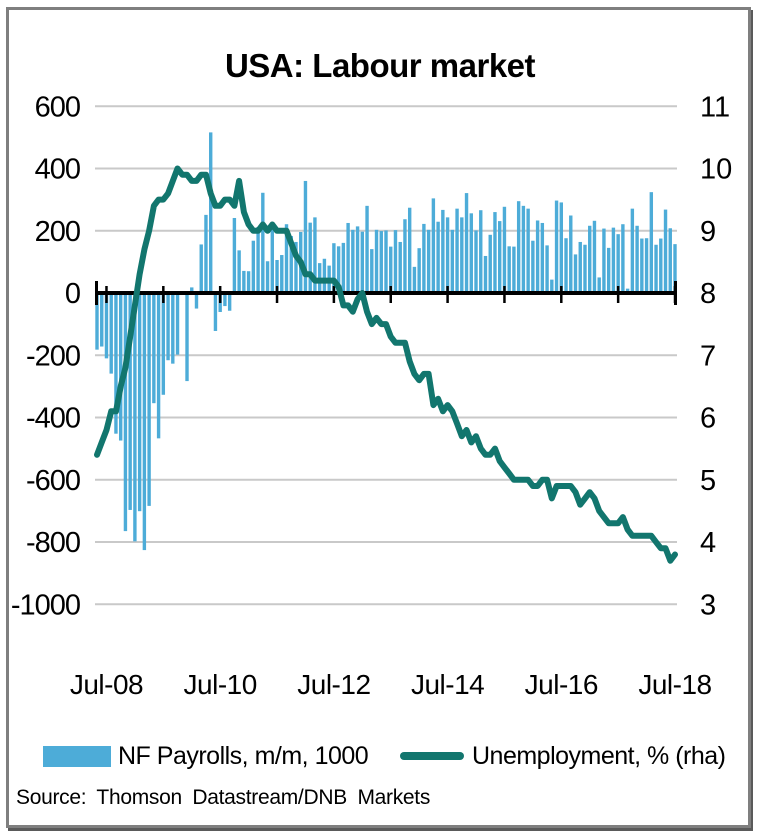  Describe the element at coordinates (708, 481) in the screenshot. I see `y-axis-label-right: 5` at that location.